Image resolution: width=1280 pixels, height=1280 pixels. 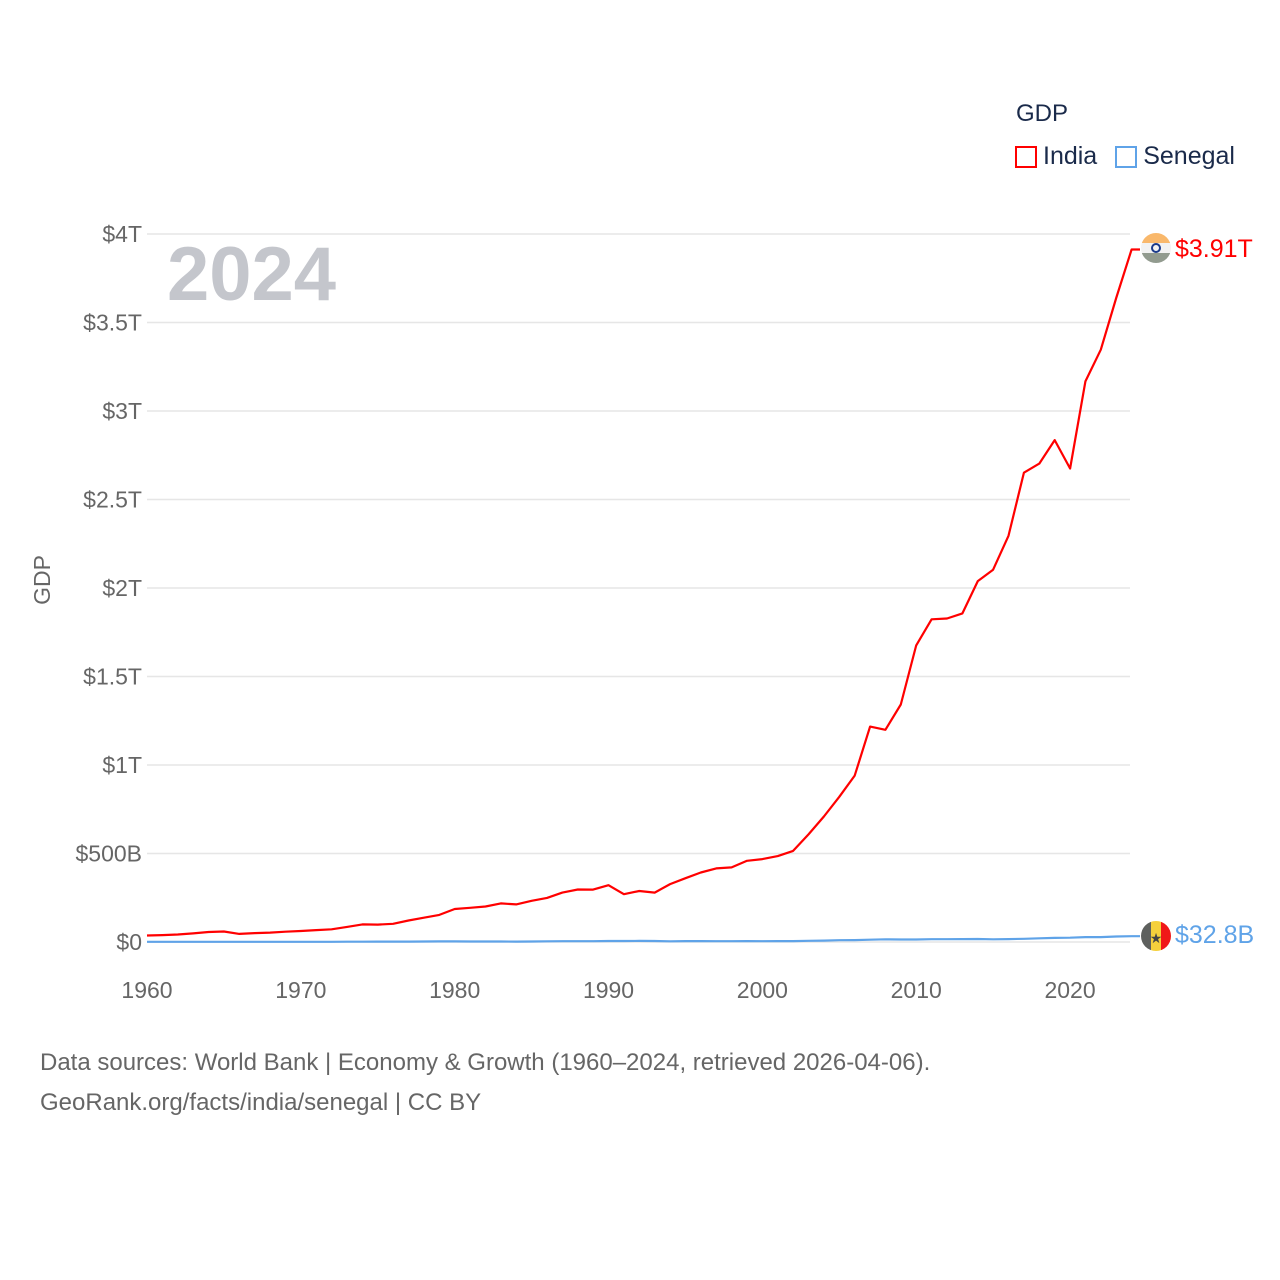 What do you see at coordinates (122, 411) in the screenshot?
I see `y-tick-label: $3T` at bounding box center [122, 411].